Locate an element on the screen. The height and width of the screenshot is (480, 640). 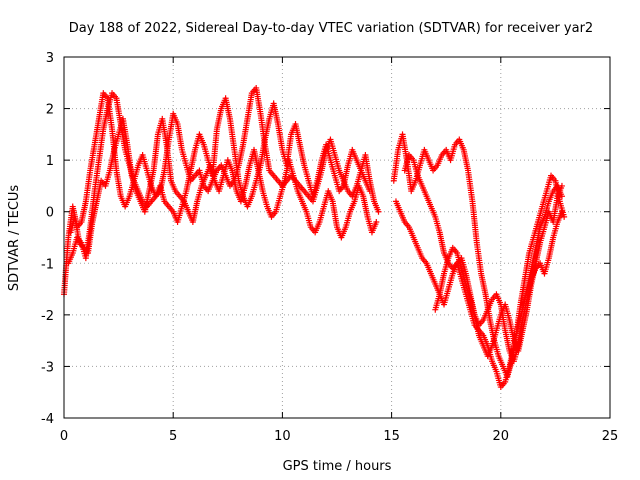
y-tick-label: 0 is located at coordinates (50, 213).